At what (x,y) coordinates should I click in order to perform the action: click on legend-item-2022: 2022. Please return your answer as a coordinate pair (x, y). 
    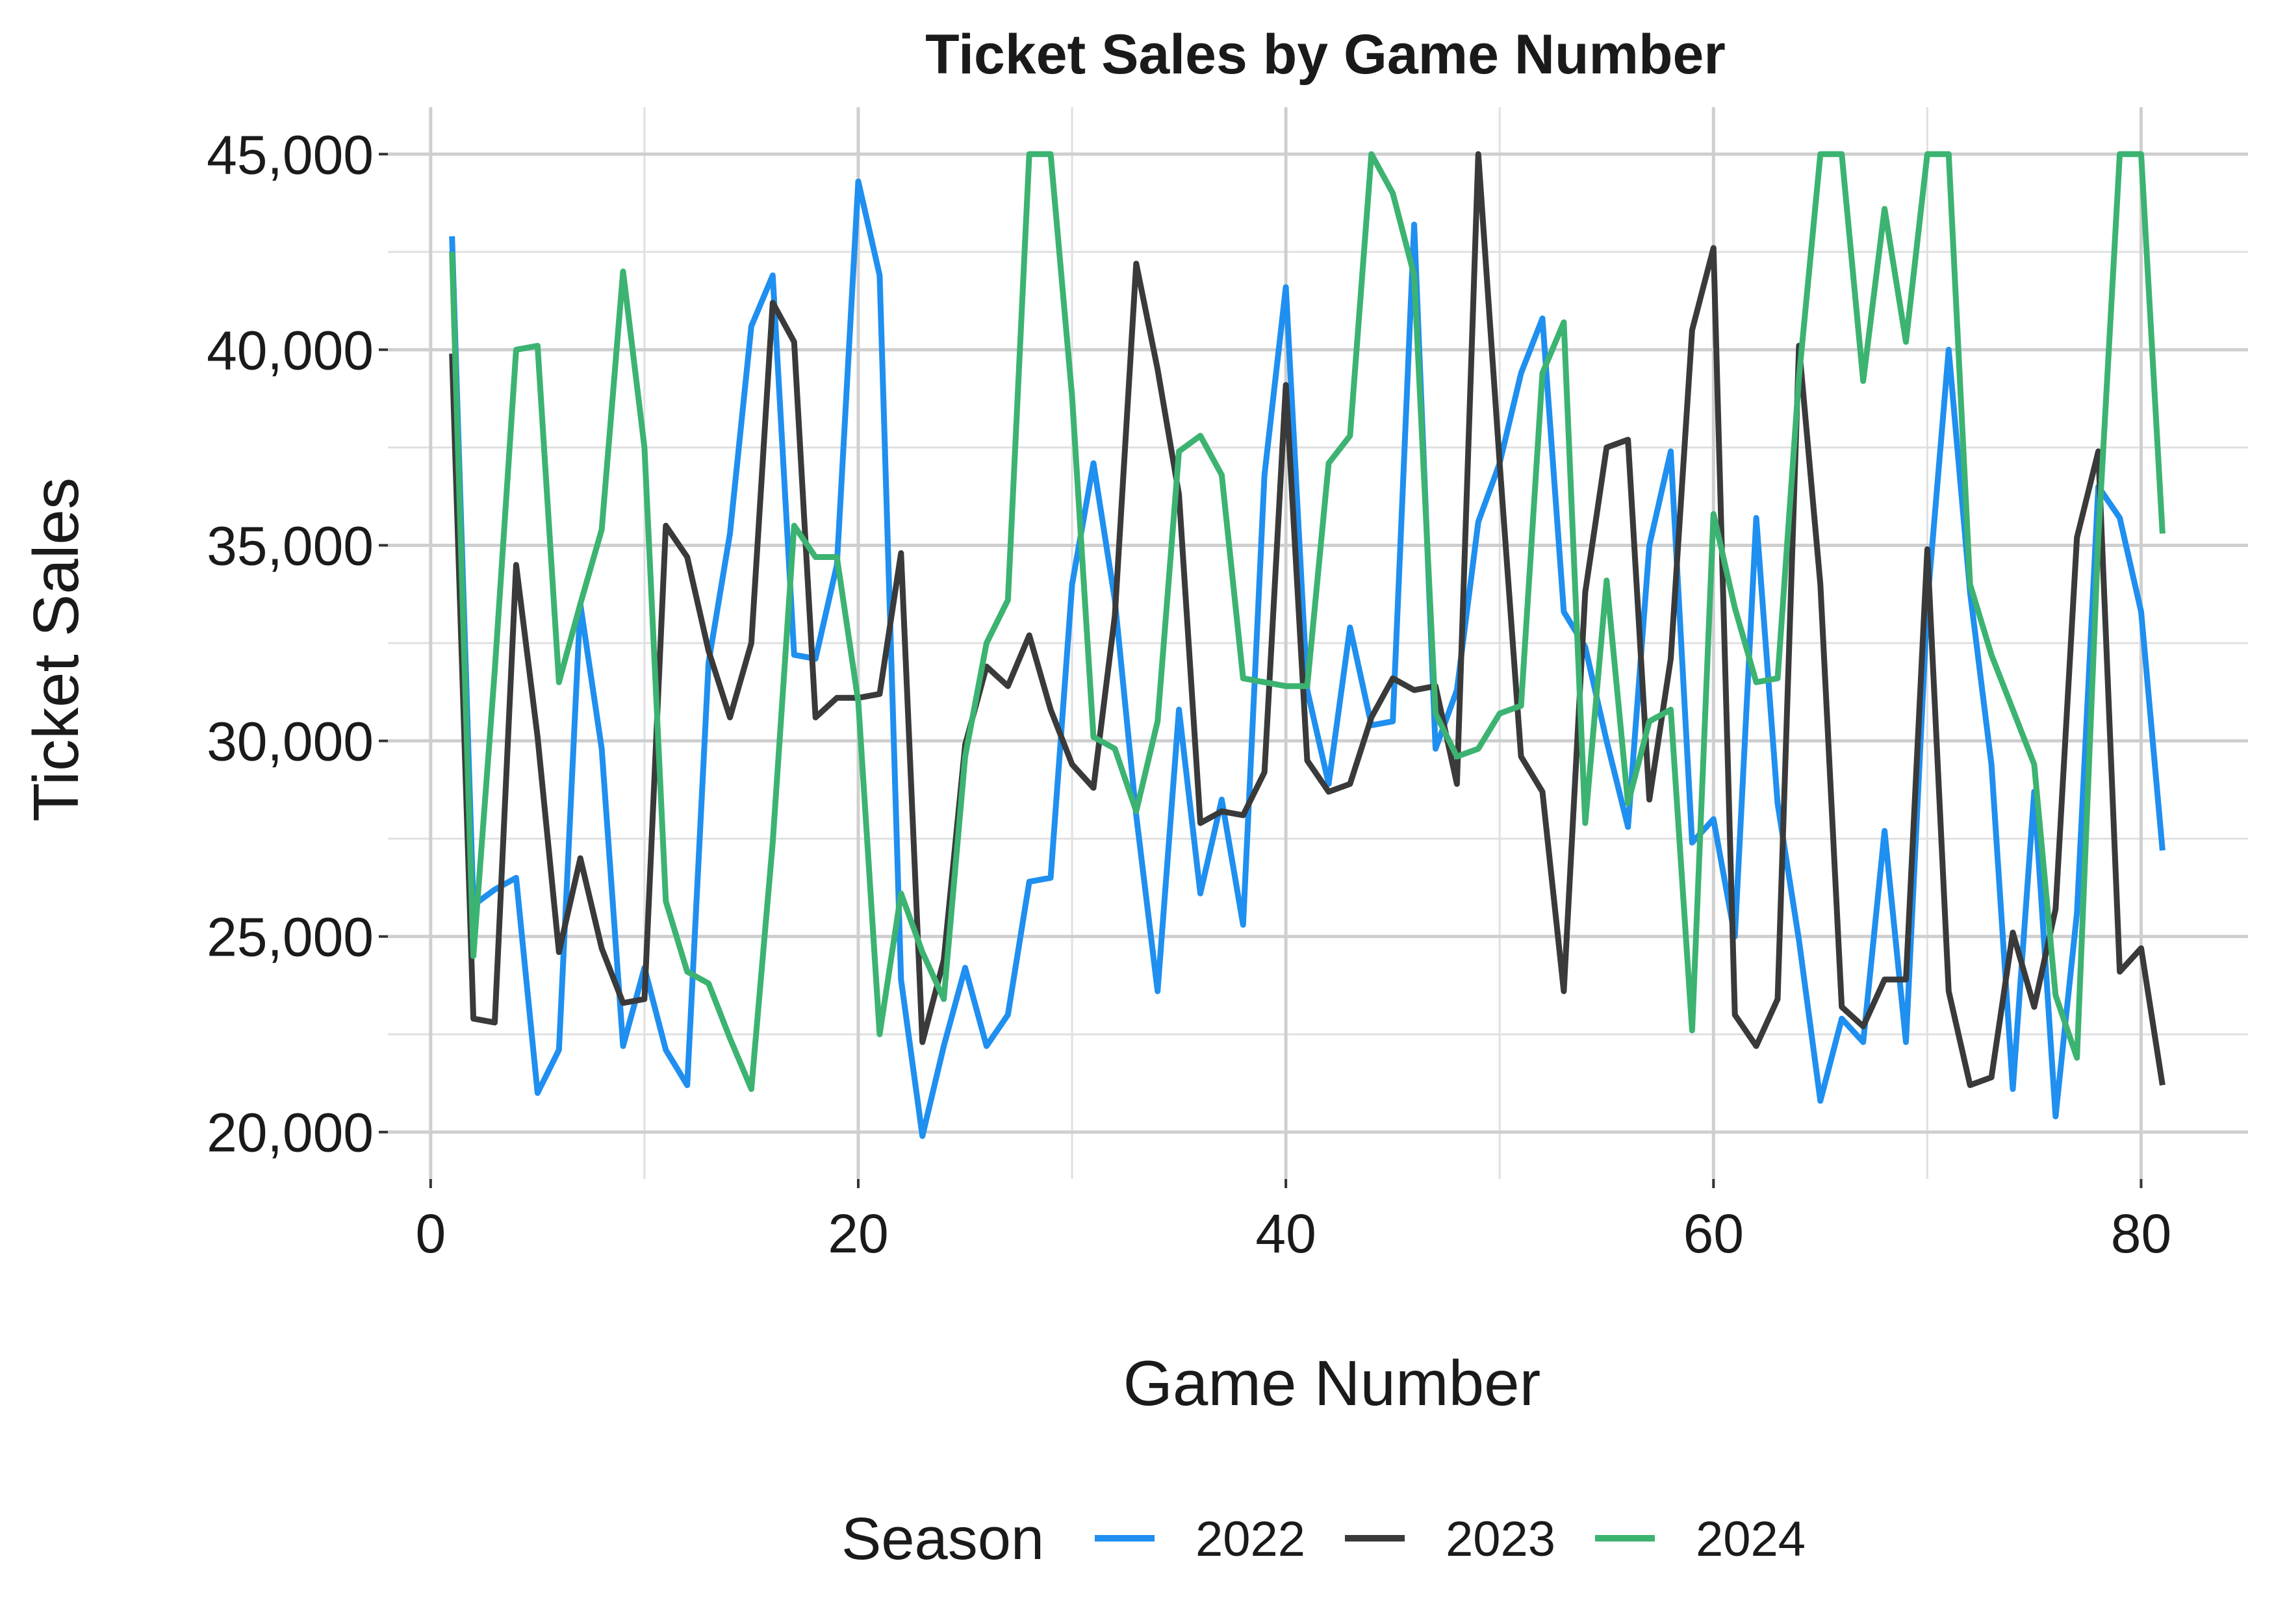
    Looking at the image, I should click on (1200, 1539).